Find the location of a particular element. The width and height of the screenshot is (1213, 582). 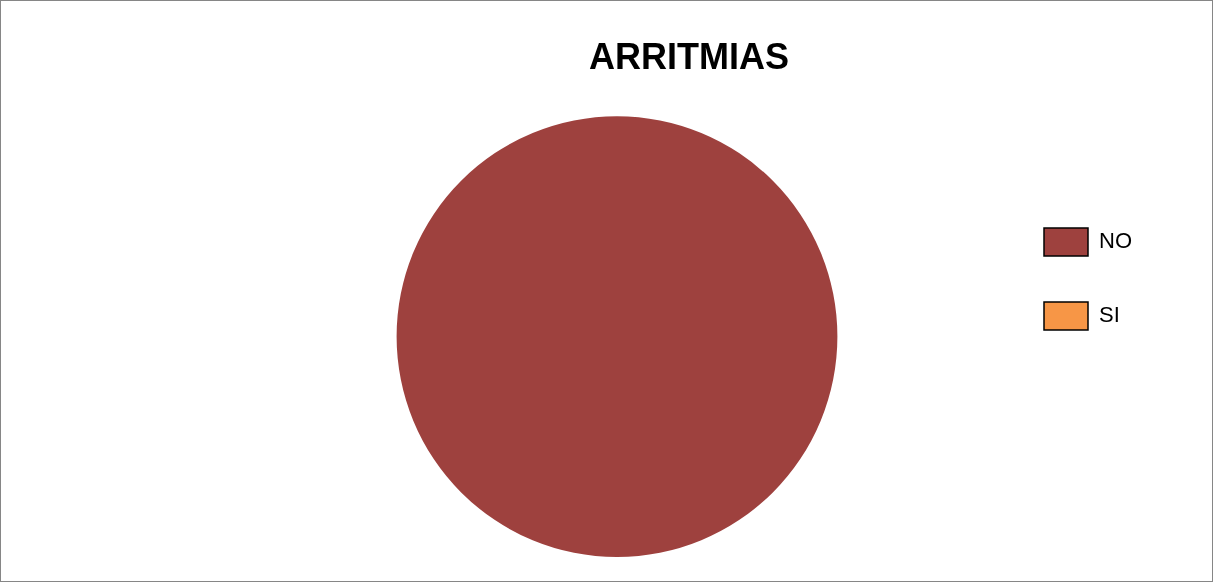

legend-label: SI is located at coordinates (1109, 315).